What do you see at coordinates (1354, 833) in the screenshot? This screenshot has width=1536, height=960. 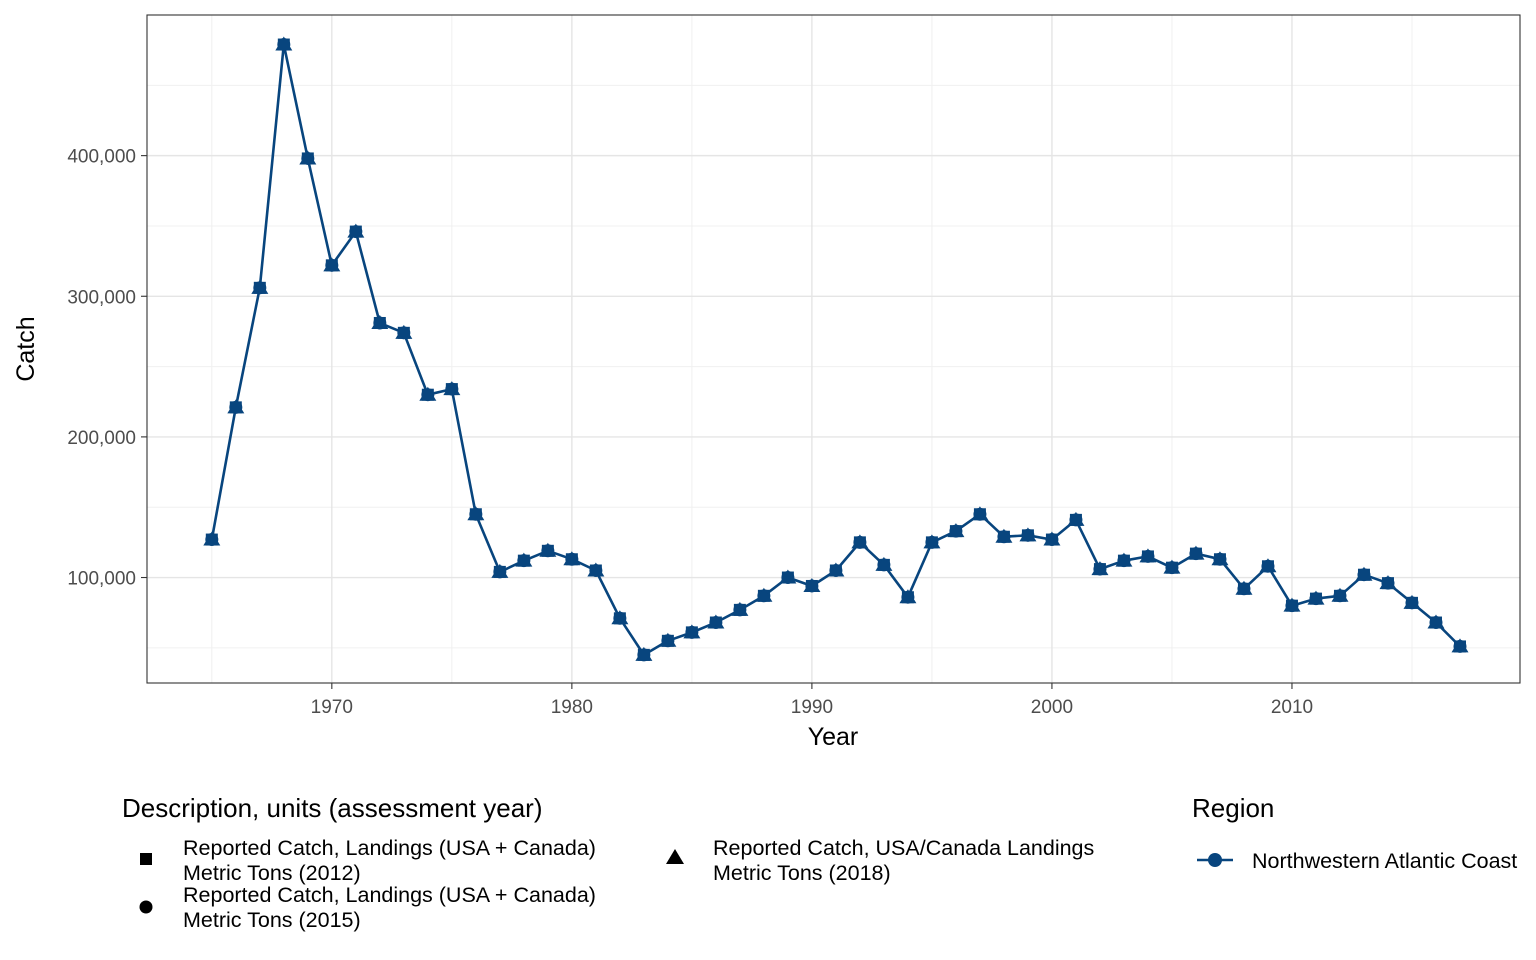 I see `region-legend: Region Northwestern Atlantic Coast` at bounding box center [1354, 833].